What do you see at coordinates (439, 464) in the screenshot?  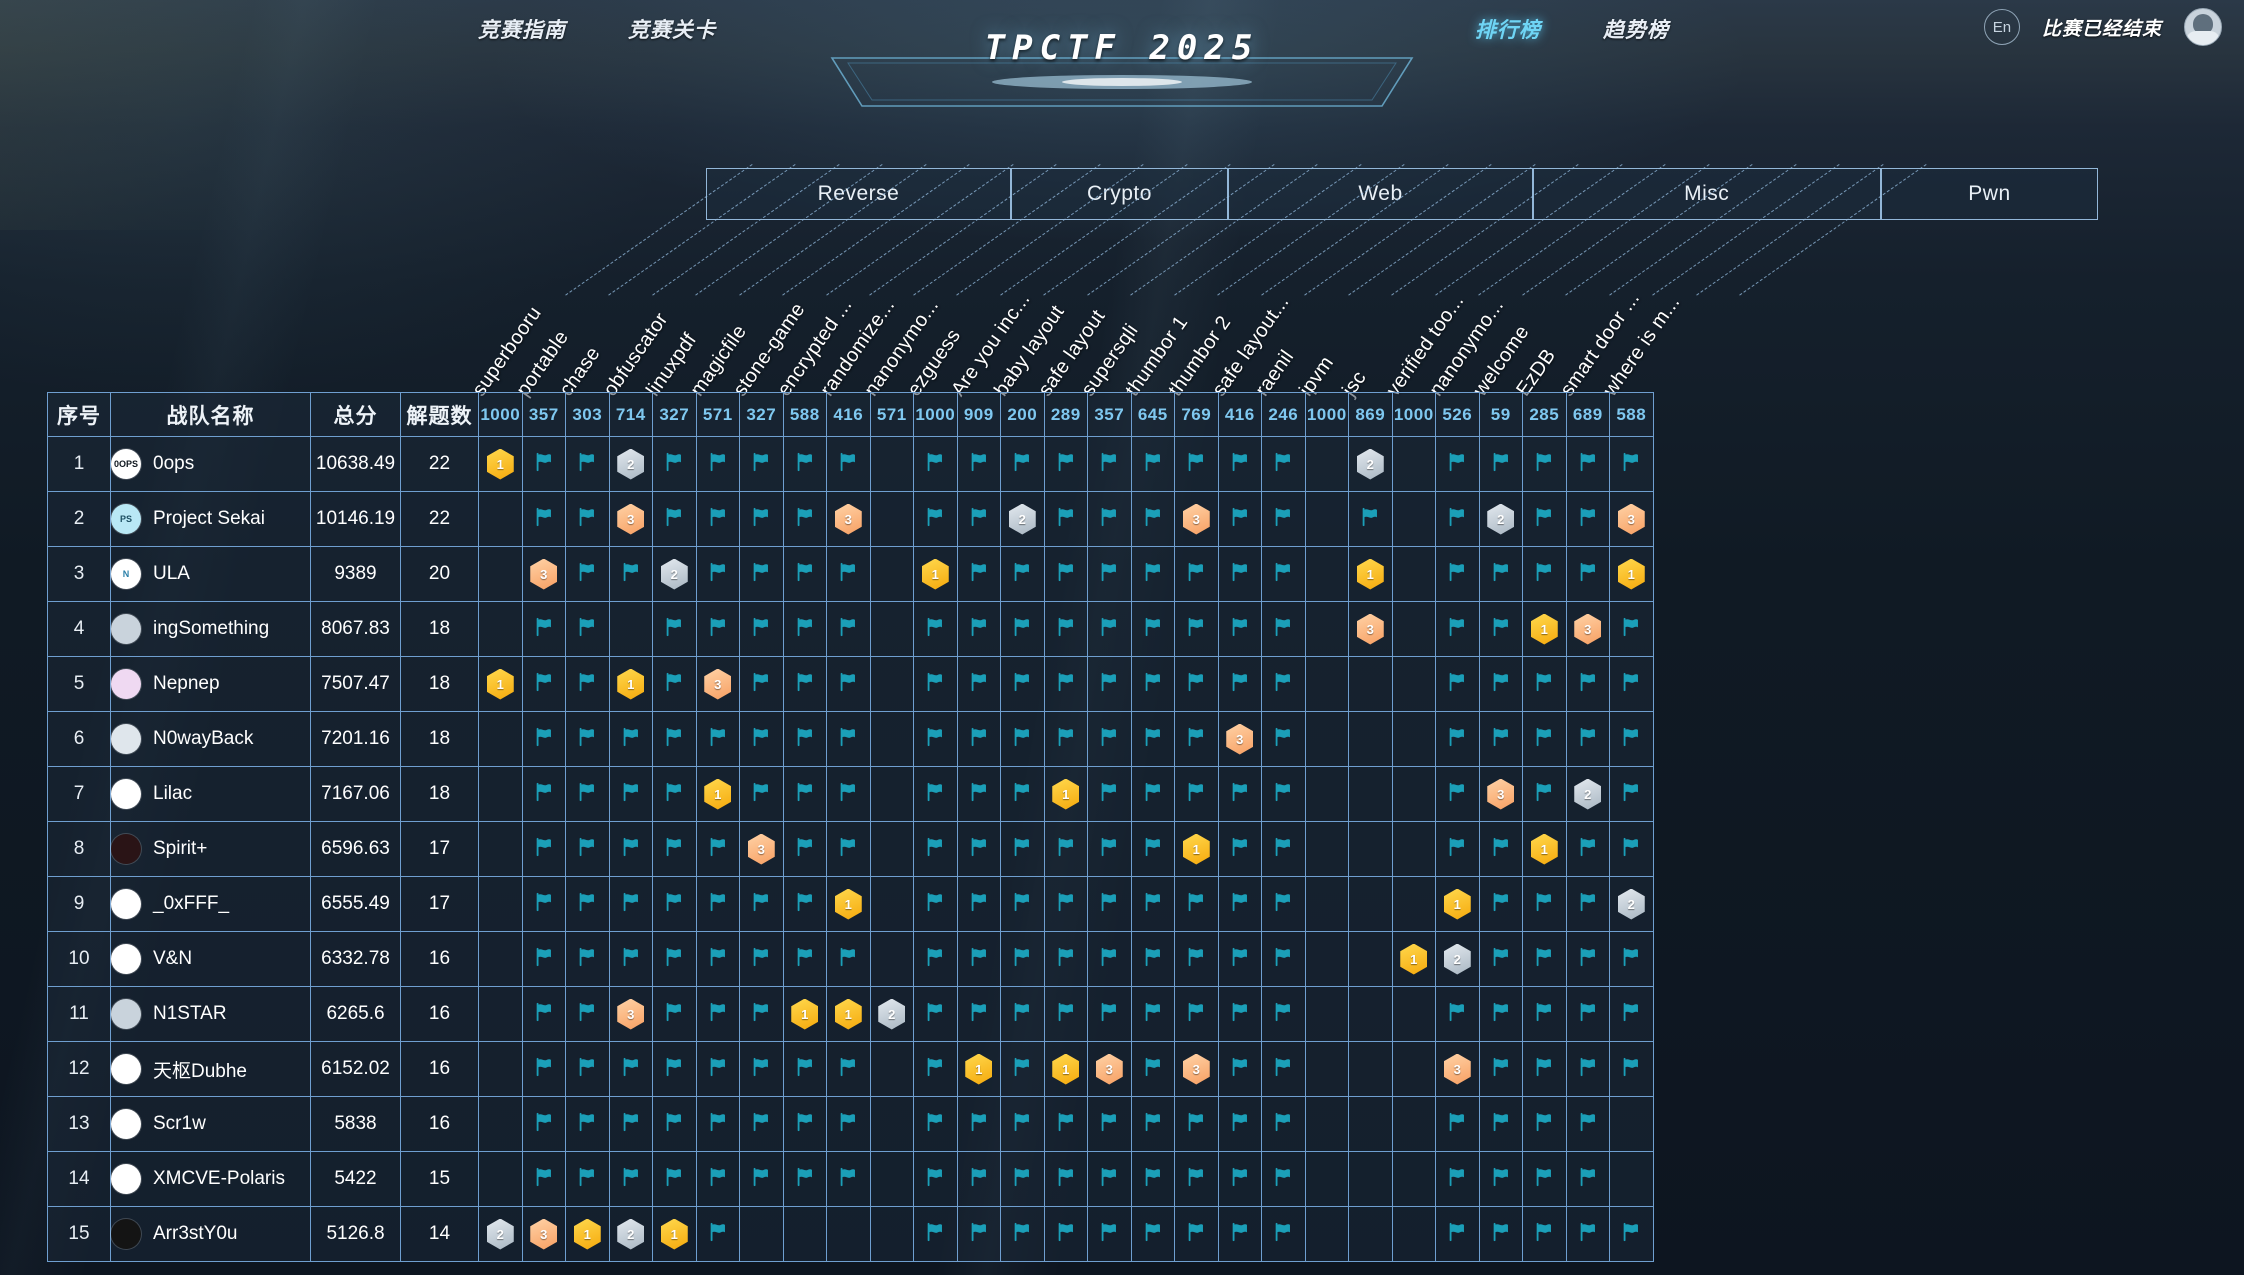 I see `cell-solve-count: 22` at bounding box center [439, 464].